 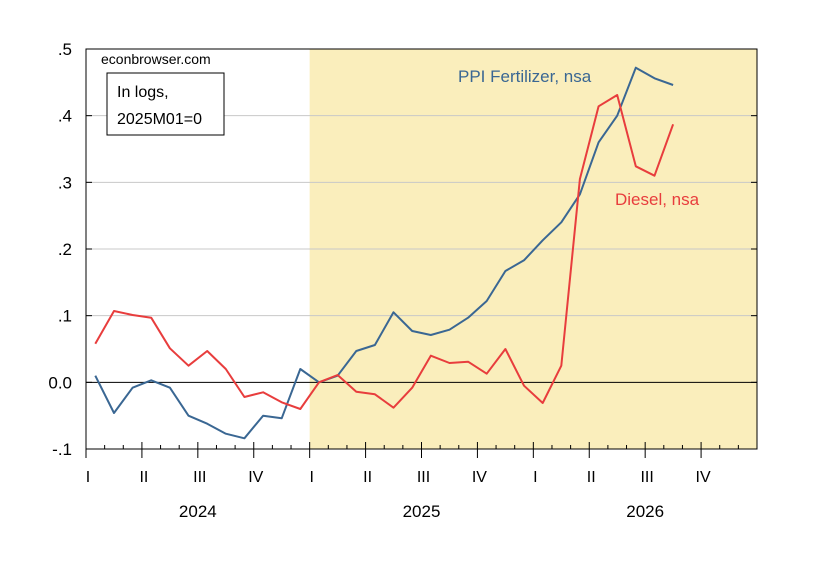 What do you see at coordinates (65, 49) in the screenshot?
I see `y-tick-label: .5` at bounding box center [65, 49].